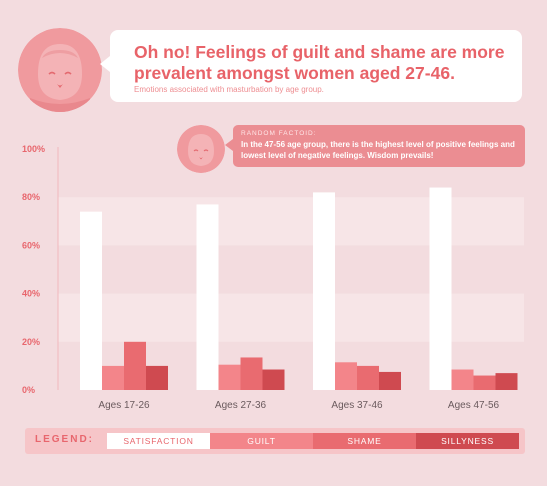  What do you see at coordinates (31, 342) in the screenshot?
I see `y-tick-label: 20%` at bounding box center [31, 342].